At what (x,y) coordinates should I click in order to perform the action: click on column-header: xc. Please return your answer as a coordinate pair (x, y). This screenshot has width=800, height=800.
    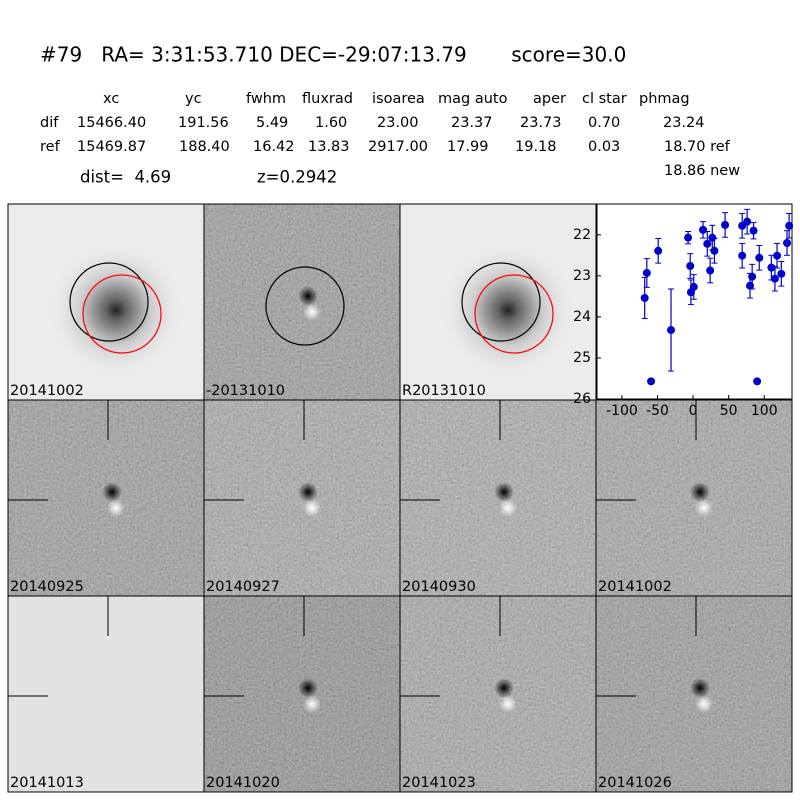
    Looking at the image, I should click on (111, 99).